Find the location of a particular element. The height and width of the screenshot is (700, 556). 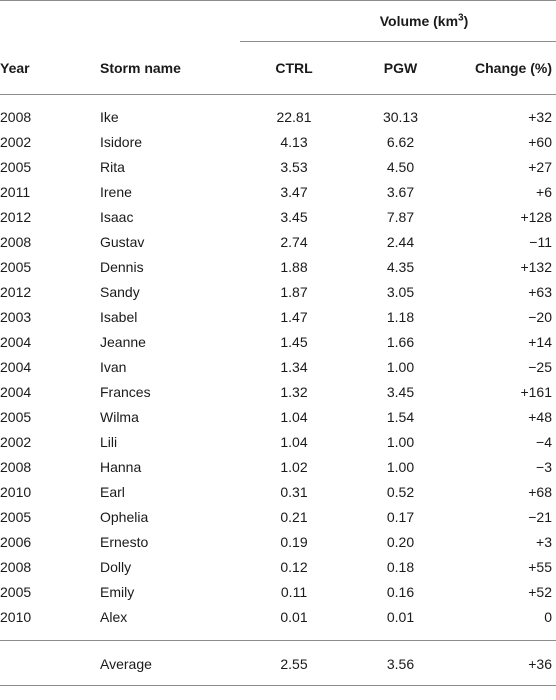

cell-change: −4 is located at coordinates (544, 442).